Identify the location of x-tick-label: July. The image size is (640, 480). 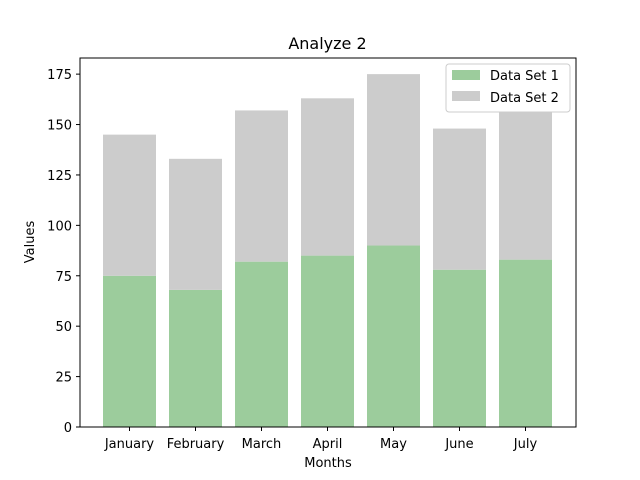
(525, 444).